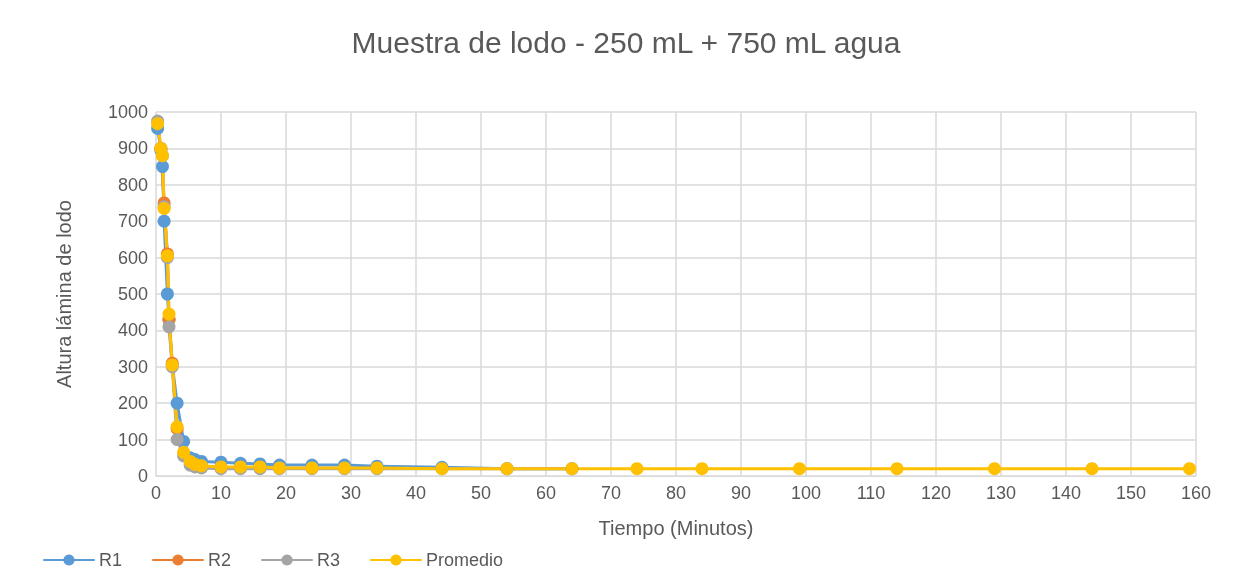 The height and width of the screenshot is (586, 1252). I want to click on legend-label: R3, so click(329, 560).